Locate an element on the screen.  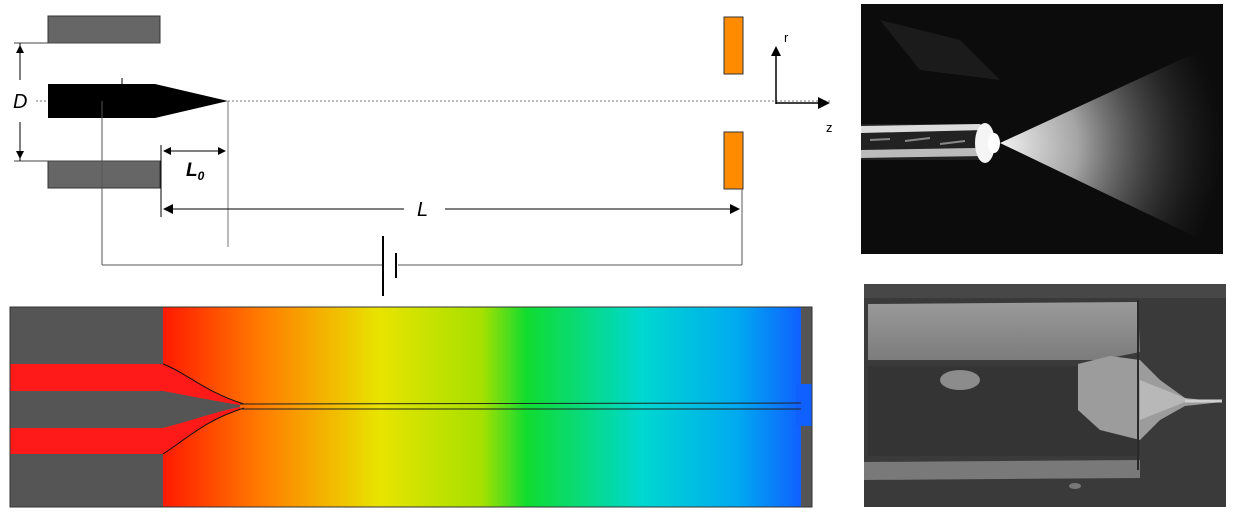
spray-photograph is located at coordinates (1042, 129).